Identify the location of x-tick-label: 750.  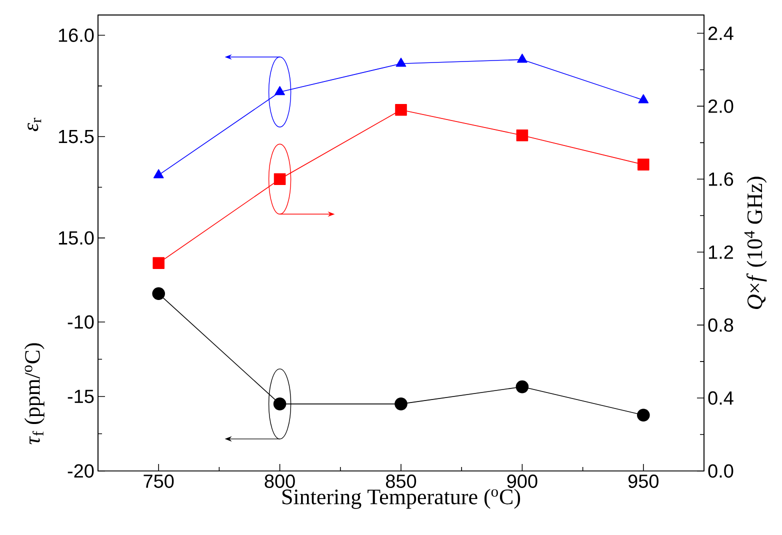
(159, 481).